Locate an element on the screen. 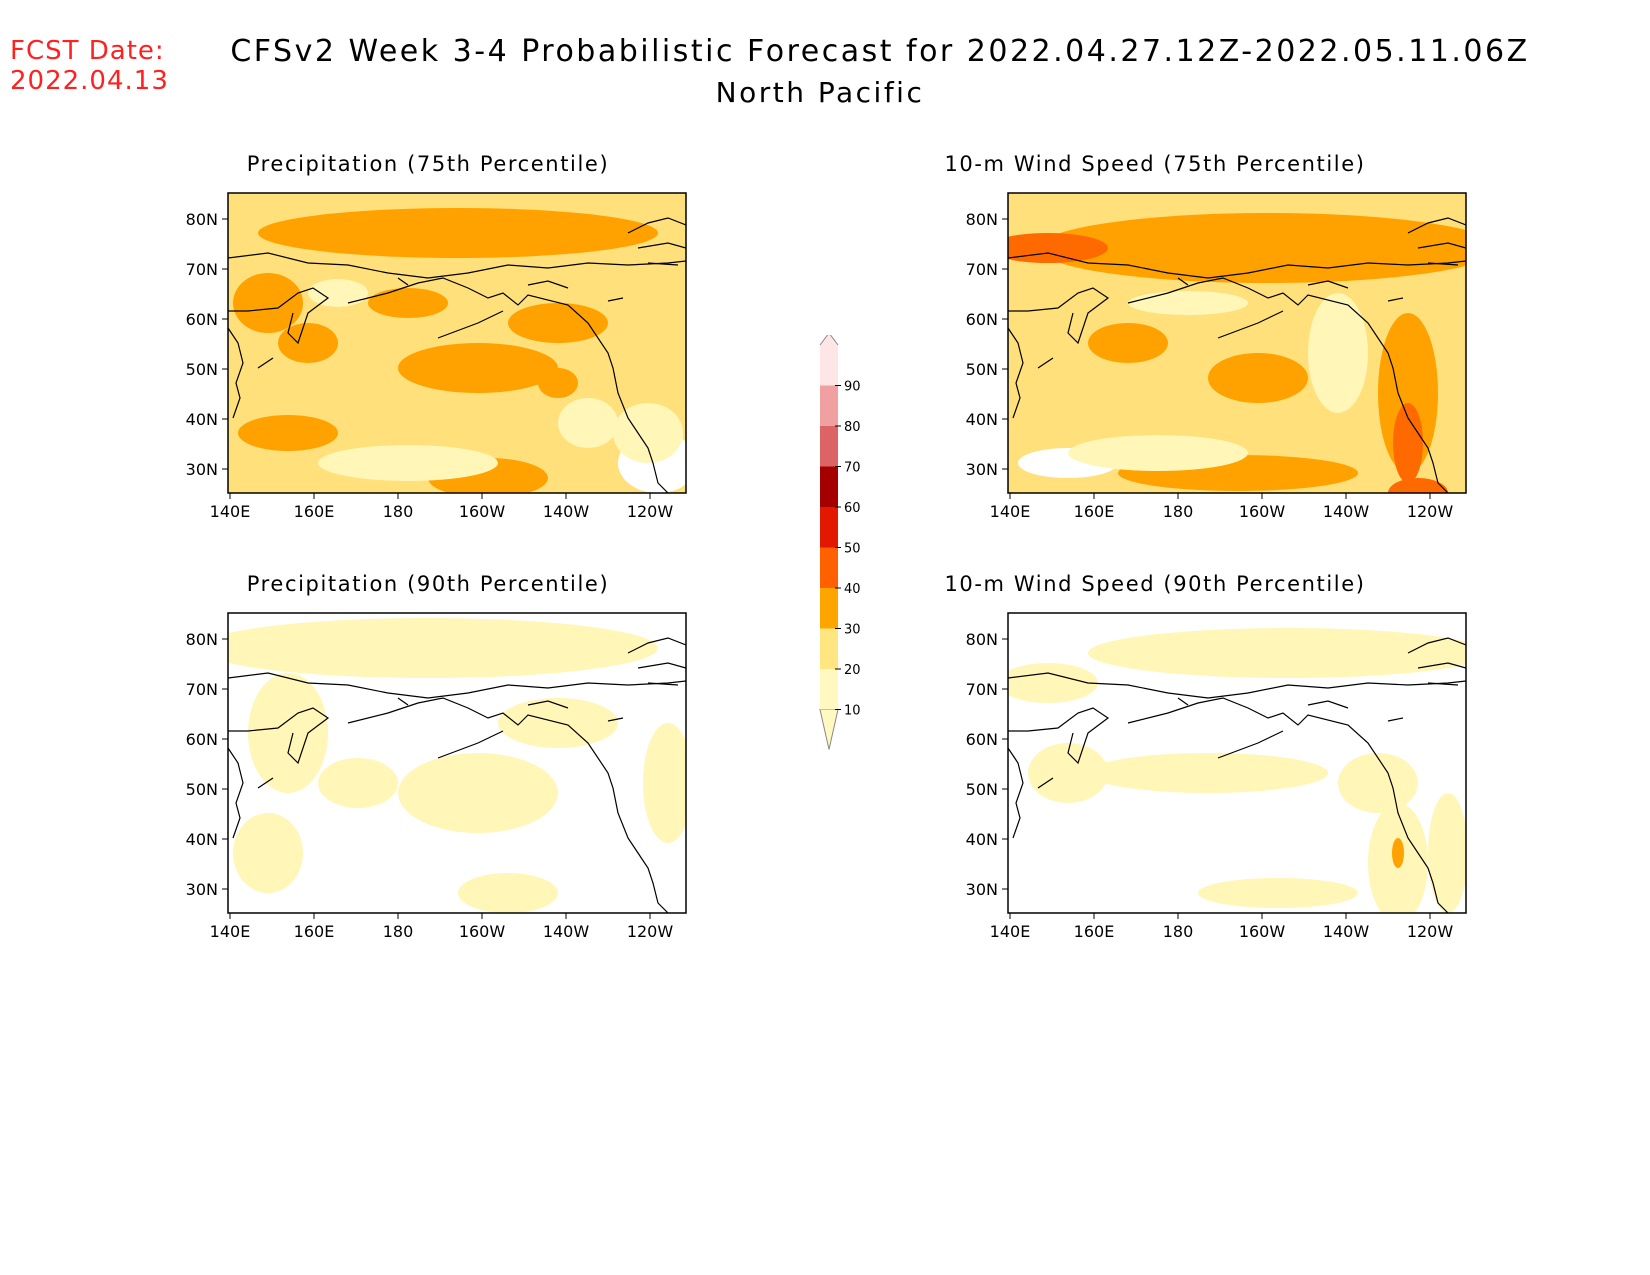  forecast-date-block: FCST Date: 2022.04.13 is located at coordinates (89, 66).